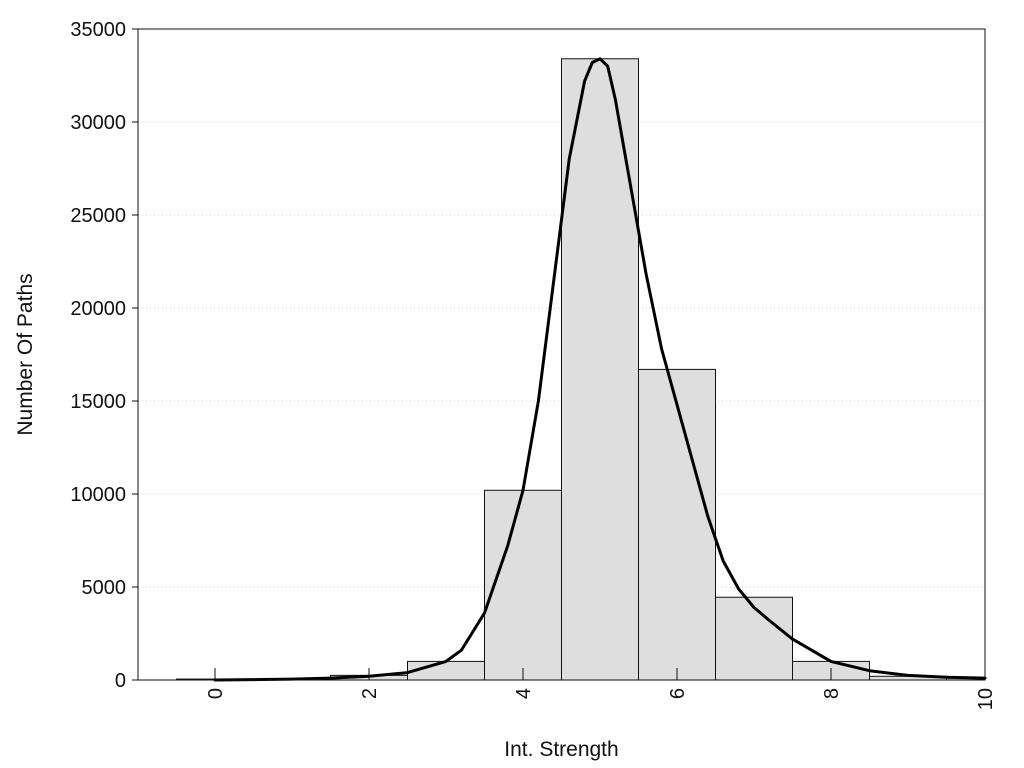 This screenshot has width=1024, height=768. What do you see at coordinates (98, 495) in the screenshot?
I see `y-tick-label: 10000` at bounding box center [98, 495].